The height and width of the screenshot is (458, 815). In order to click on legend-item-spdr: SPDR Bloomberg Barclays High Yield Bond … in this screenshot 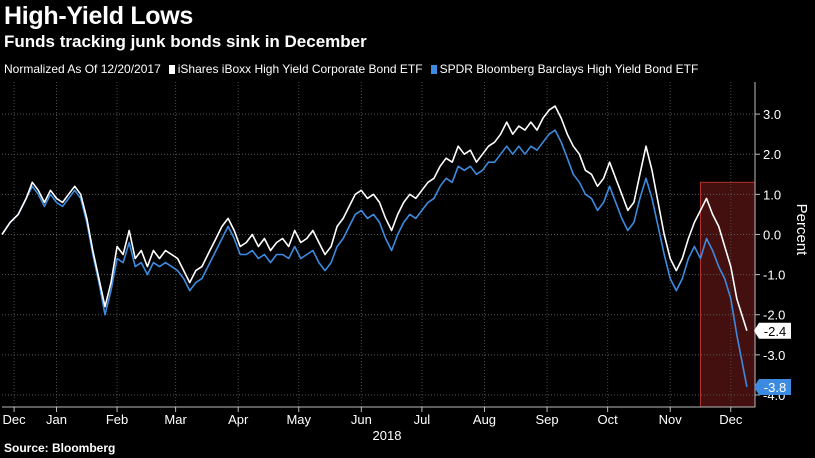, I will do `click(564, 69)`.